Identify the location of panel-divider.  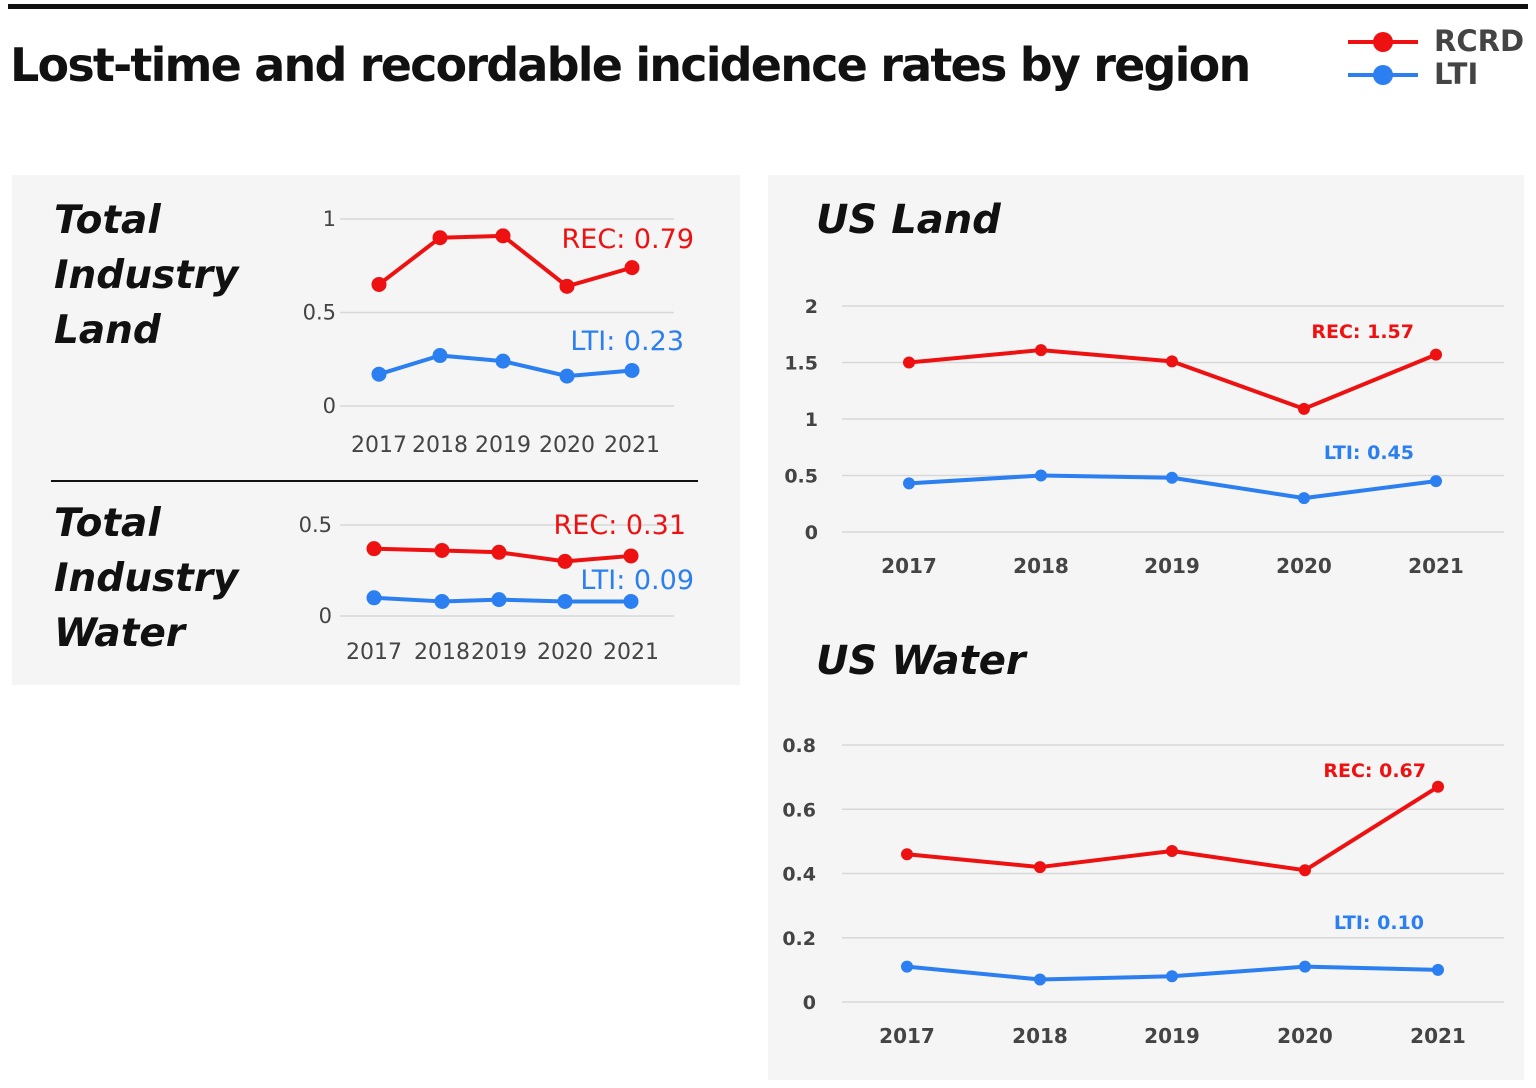
(374, 481).